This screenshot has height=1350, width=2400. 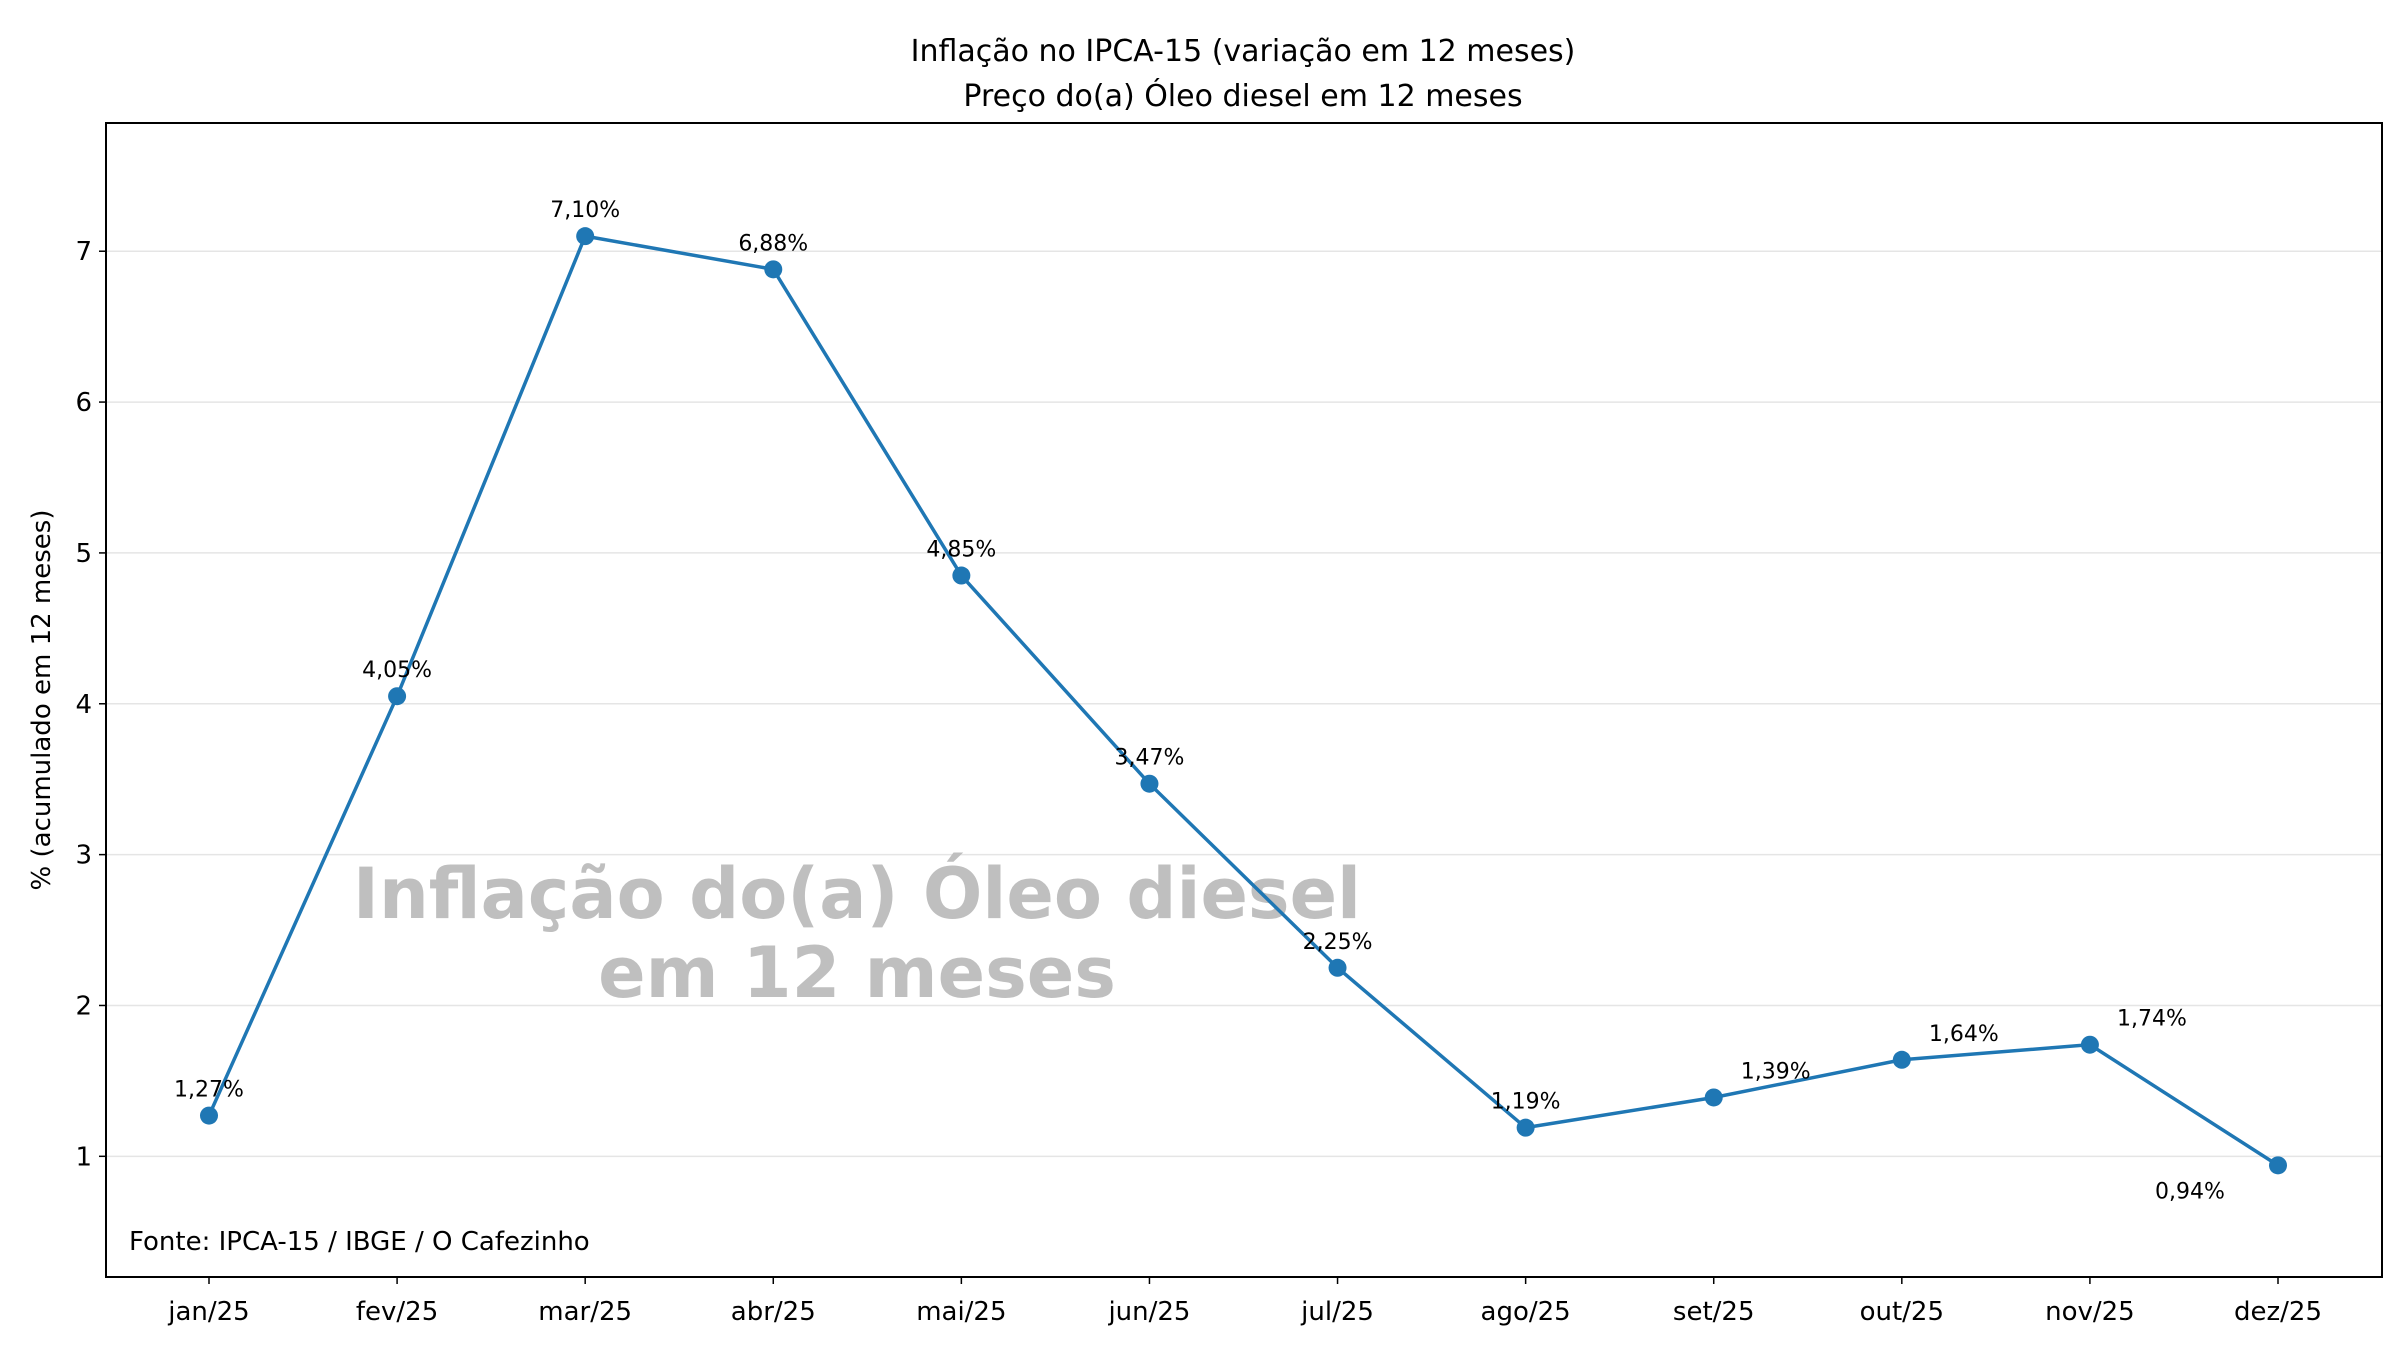 What do you see at coordinates (1526, 1102) in the screenshot?
I see `data-label: 1,19%` at bounding box center [1526, 1102].